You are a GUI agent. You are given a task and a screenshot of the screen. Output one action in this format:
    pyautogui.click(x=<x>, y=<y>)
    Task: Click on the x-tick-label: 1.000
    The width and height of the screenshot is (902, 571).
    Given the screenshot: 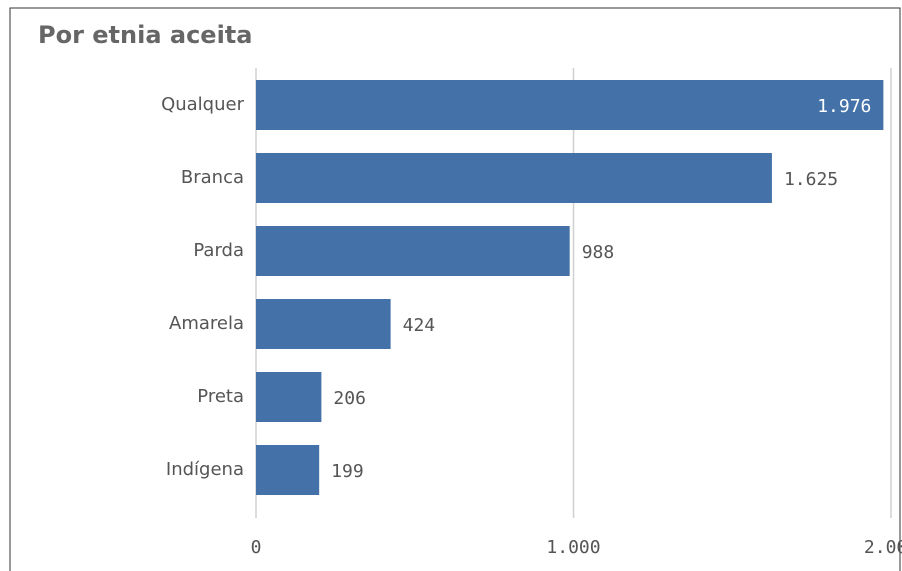 What is the action you would take?
    pyautogui.click(x=573, y=547)
    